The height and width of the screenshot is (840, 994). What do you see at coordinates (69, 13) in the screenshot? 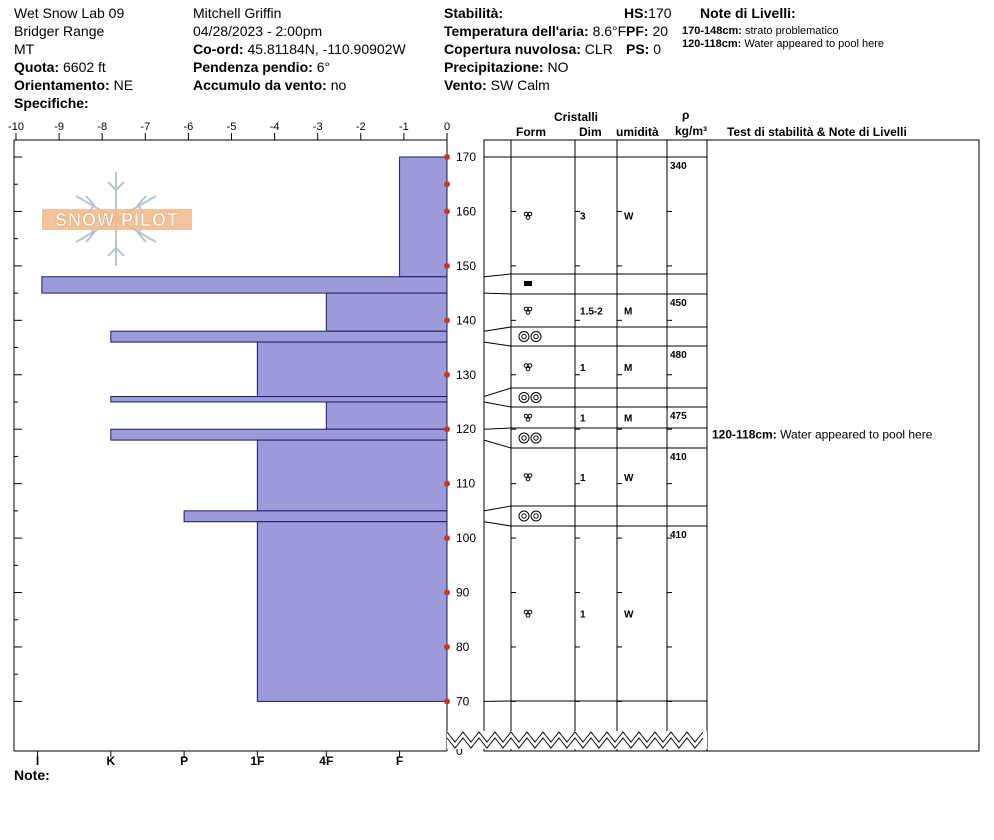
I see `site-name: Wet Snow Lab 09` at bounding box center [69, 13].